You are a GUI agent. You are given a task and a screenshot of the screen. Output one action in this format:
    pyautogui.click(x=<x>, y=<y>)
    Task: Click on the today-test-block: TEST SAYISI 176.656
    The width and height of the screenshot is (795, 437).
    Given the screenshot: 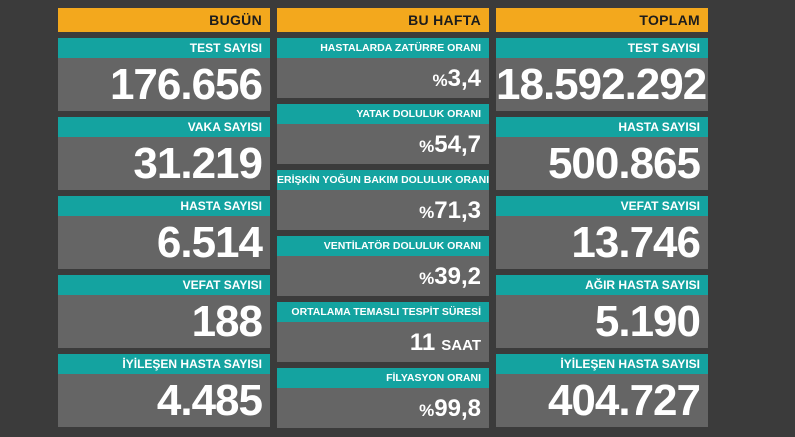 What is the action you would take?
    pyautogui.click(x=164, y=74)
    